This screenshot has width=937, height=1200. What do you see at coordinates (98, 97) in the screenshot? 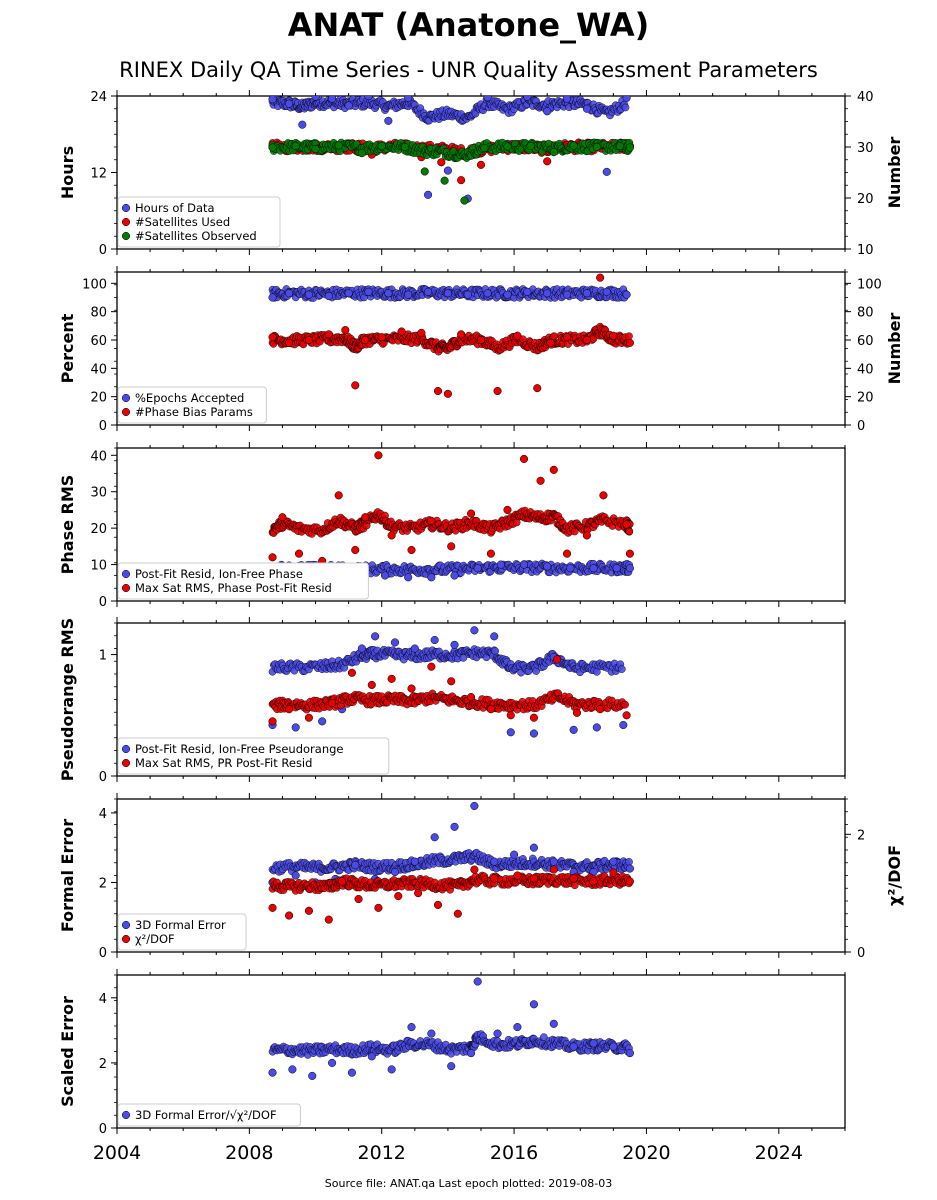
I see `y-tick-label: 24` at bounding box center [98, 97].